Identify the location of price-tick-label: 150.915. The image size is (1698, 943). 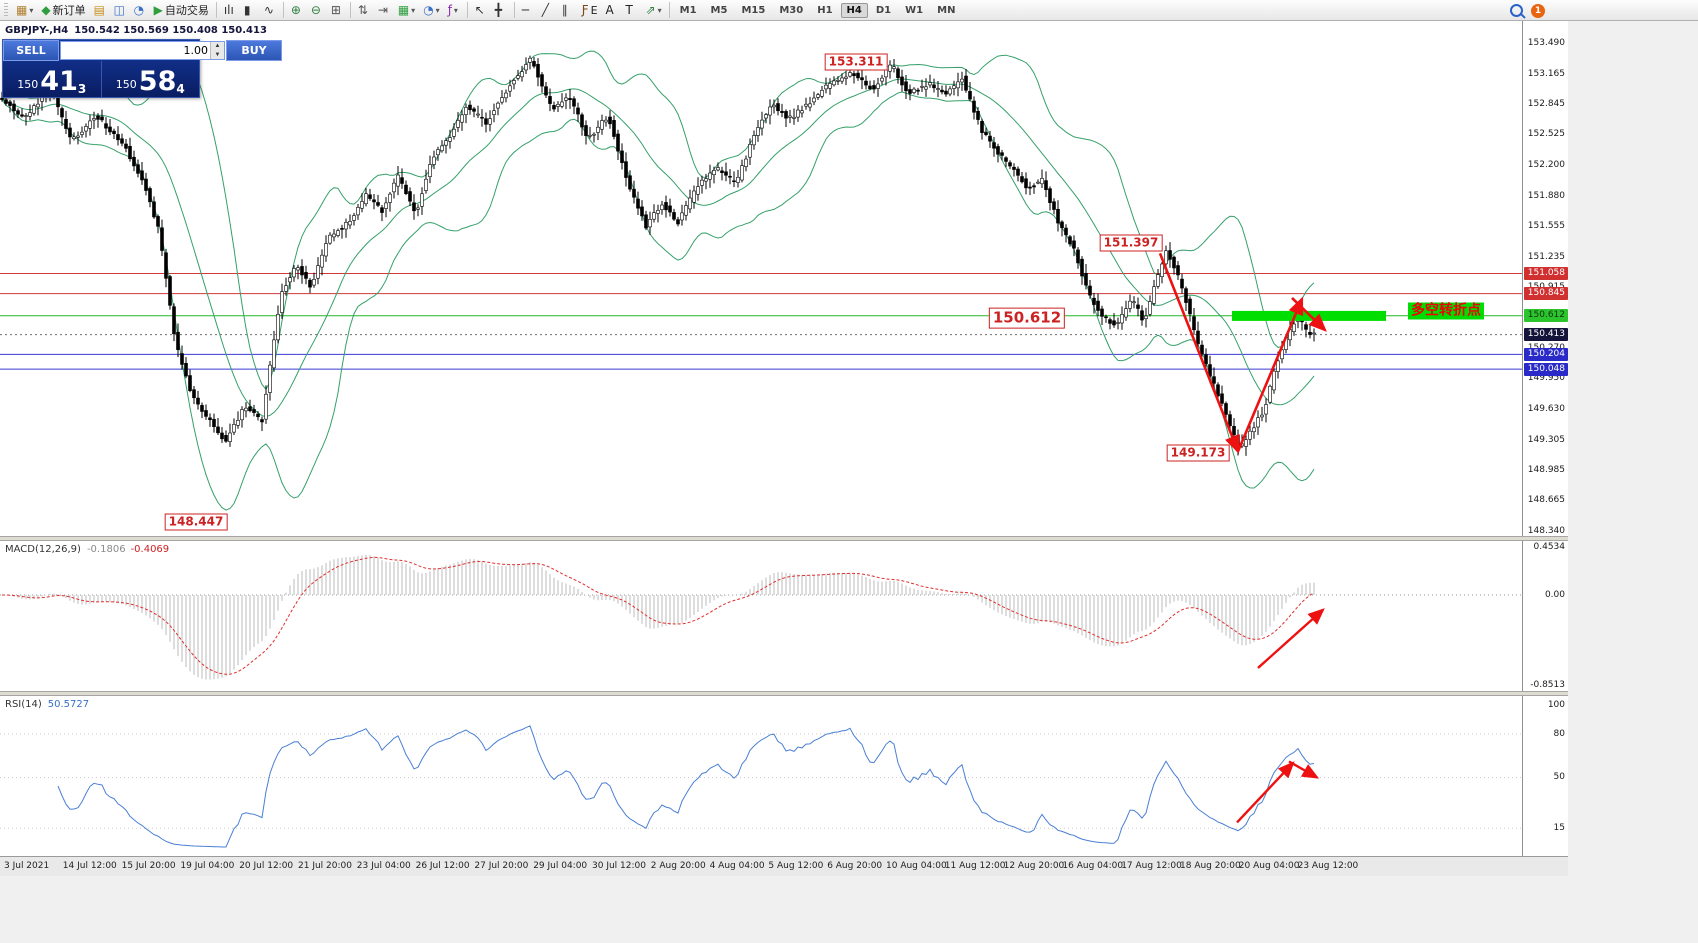
(1546, 287).